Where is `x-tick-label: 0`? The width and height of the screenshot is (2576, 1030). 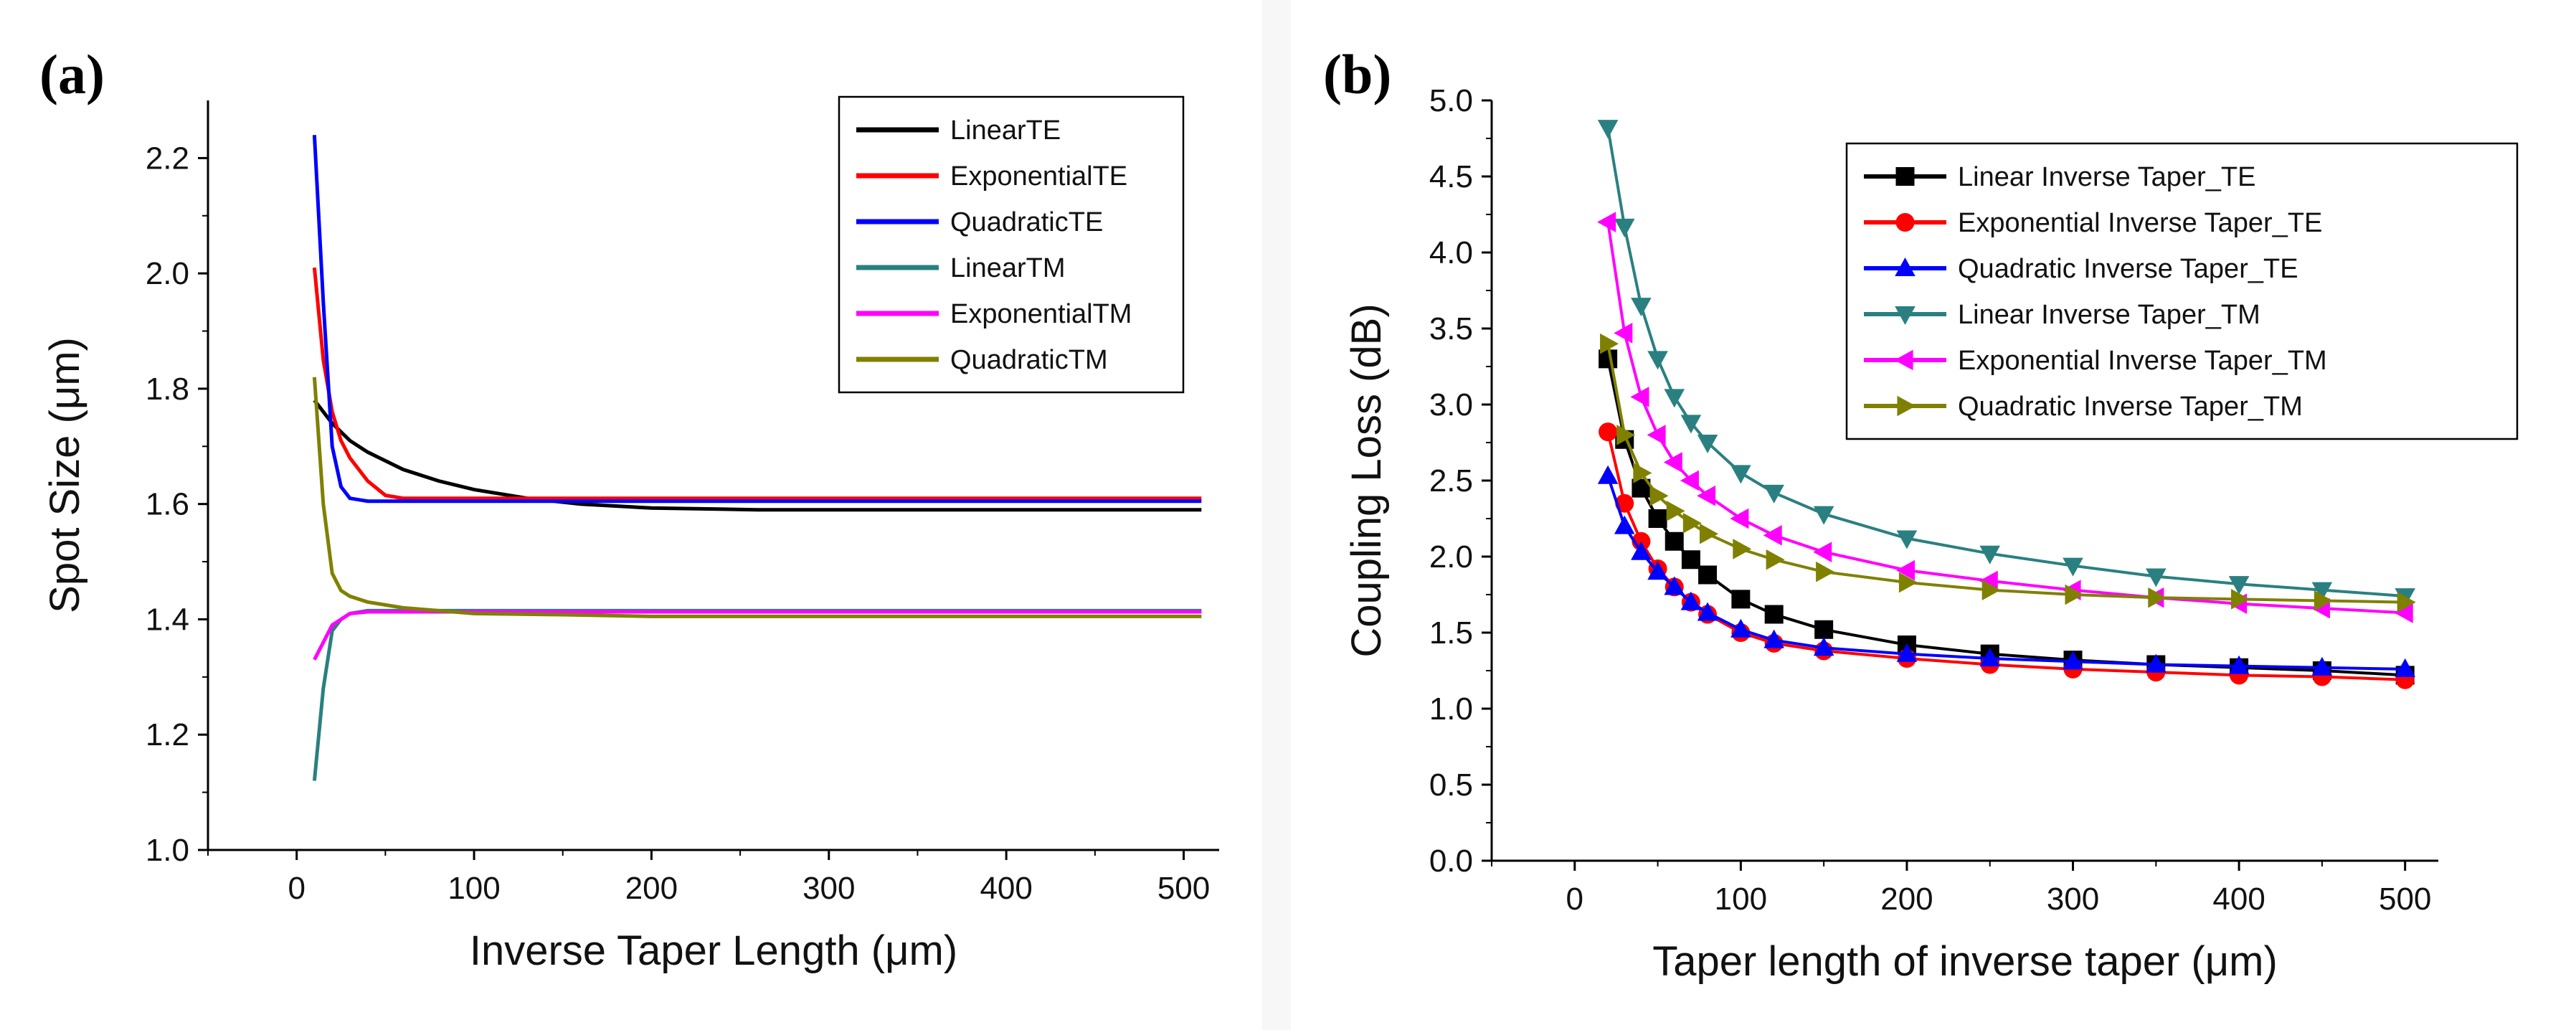
x-tick-label: 0 is located at coordinates (1574, 899).